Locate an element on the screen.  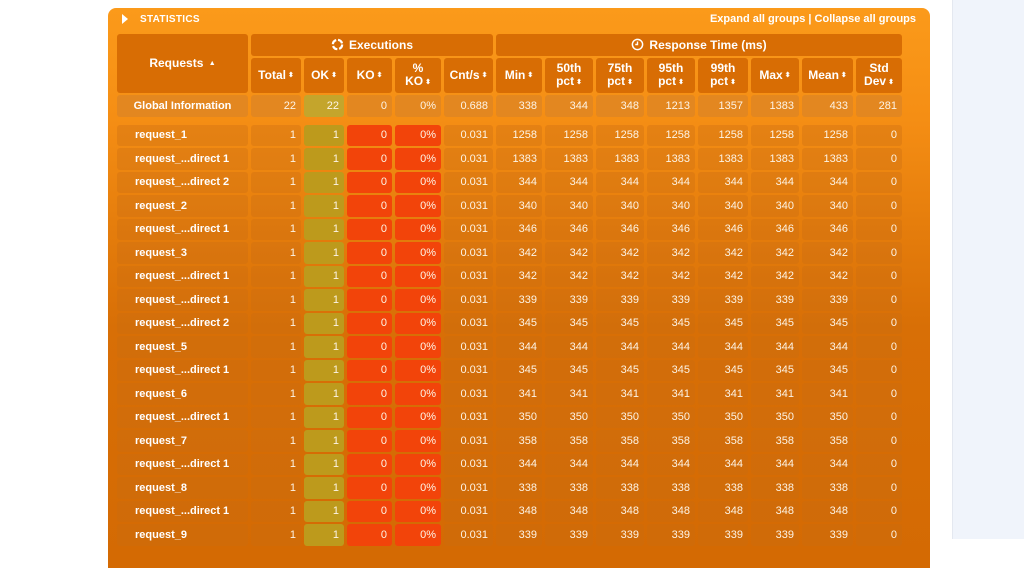
p99-cell: 344 is located at coordinates (723, 347).